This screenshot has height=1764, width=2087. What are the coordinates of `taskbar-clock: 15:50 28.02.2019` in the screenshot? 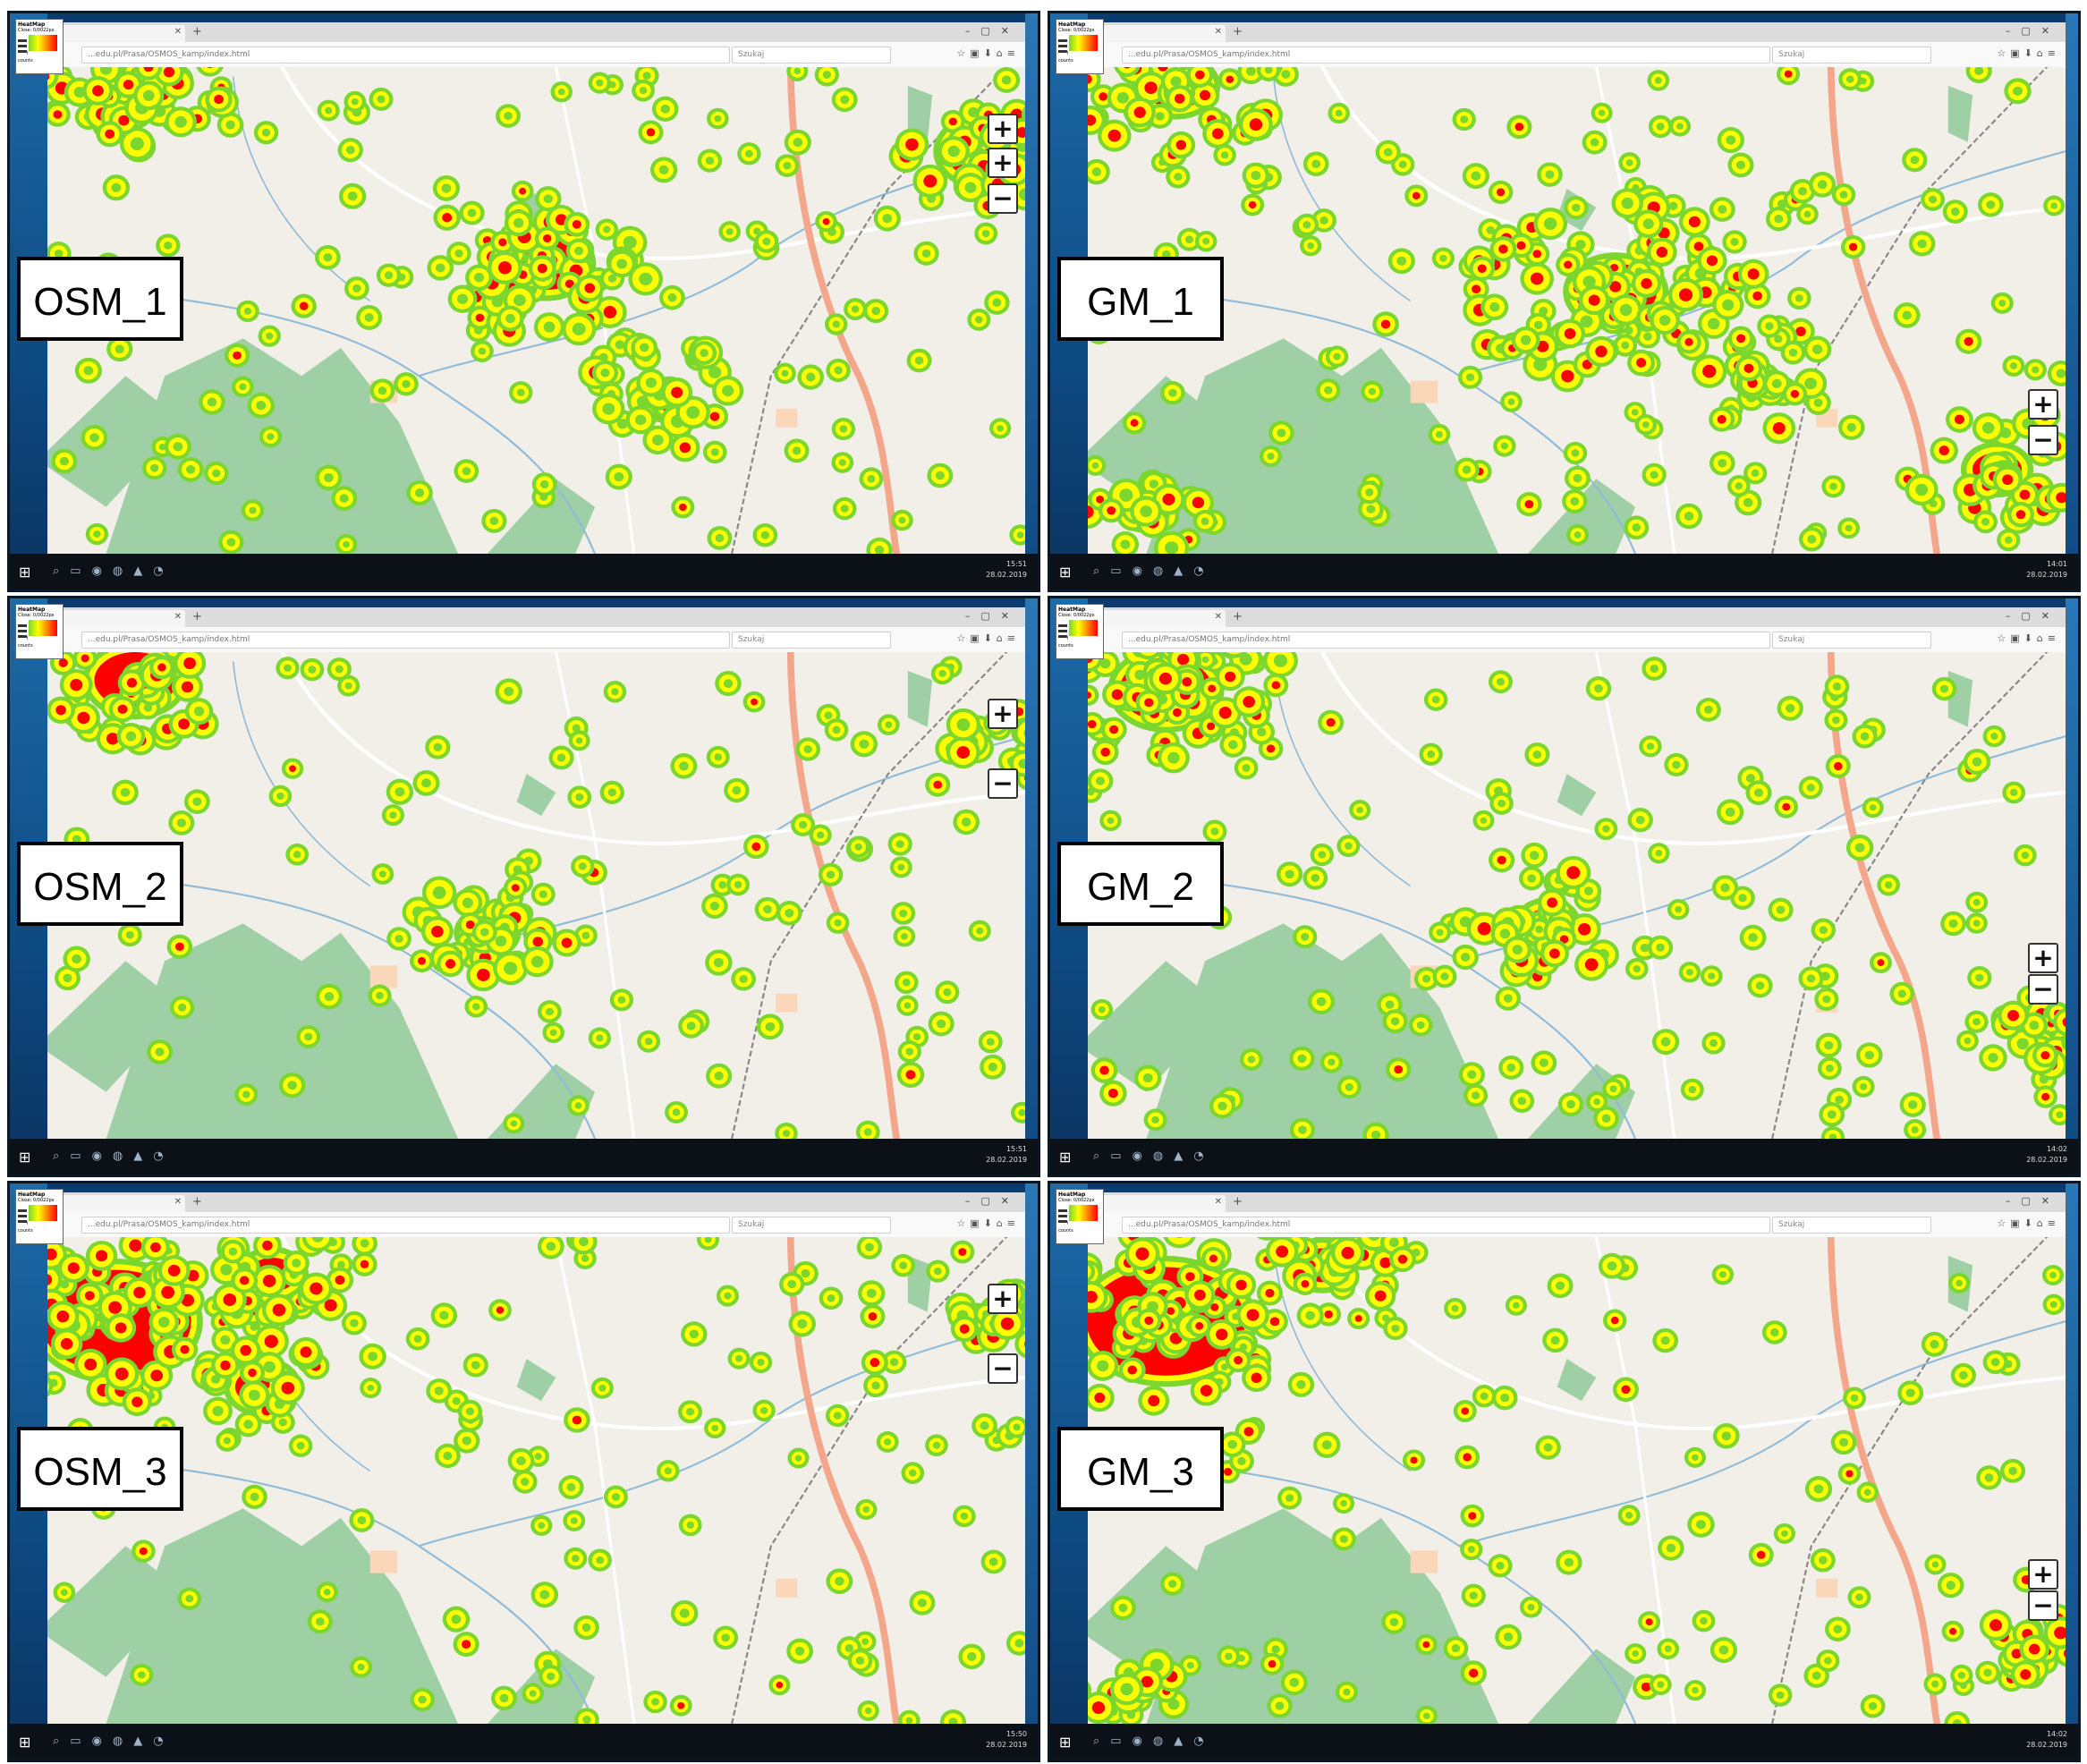 It's located at (1006, 1740).